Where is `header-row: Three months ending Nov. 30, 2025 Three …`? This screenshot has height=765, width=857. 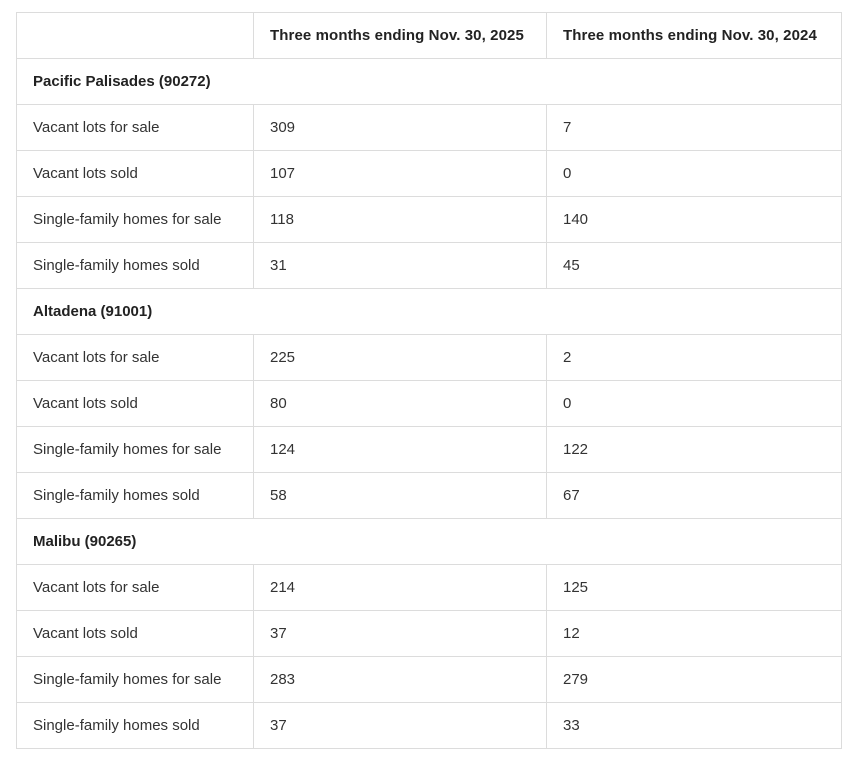 header-row: Three months ending Nov. 30, 2025 Three … is located at coordinates (429, 35).